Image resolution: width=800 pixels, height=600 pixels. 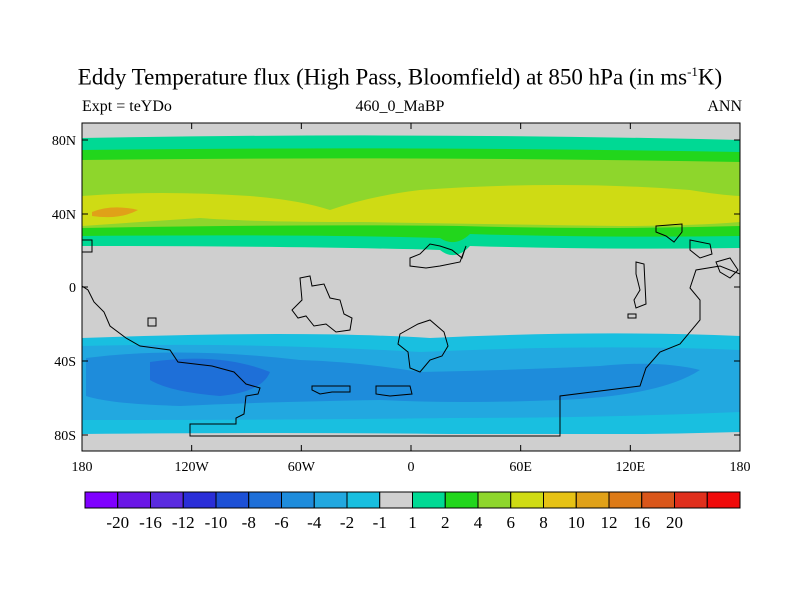 What do you see at coordinates (710, 77) in the screenshot?
I see `title-end: K)` at bounding box center [710, 77].